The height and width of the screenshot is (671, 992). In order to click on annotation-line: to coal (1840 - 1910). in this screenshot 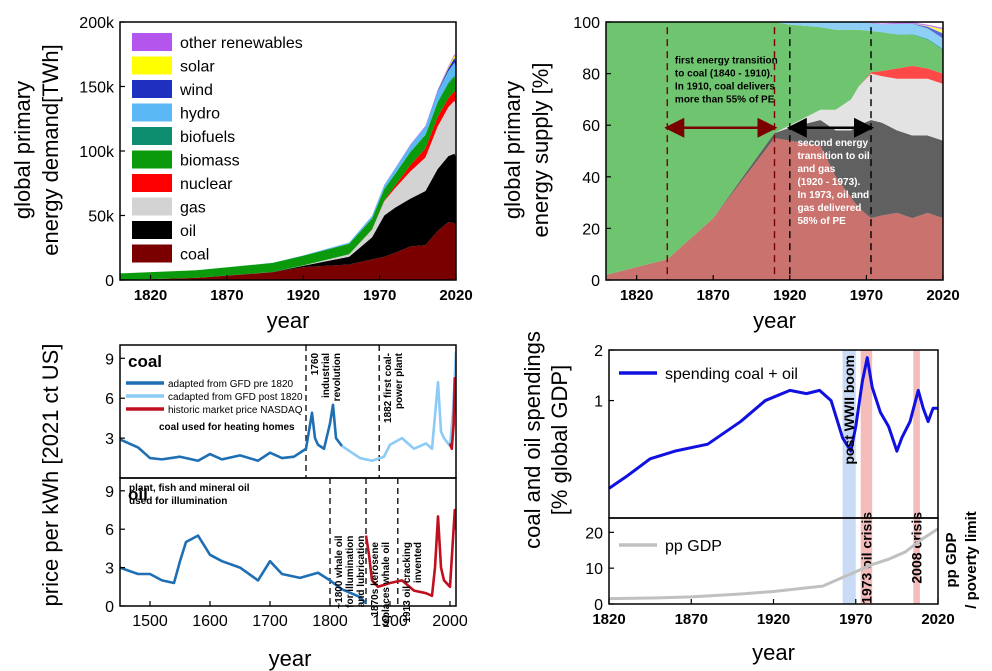, I will do `click(724, 73)`.